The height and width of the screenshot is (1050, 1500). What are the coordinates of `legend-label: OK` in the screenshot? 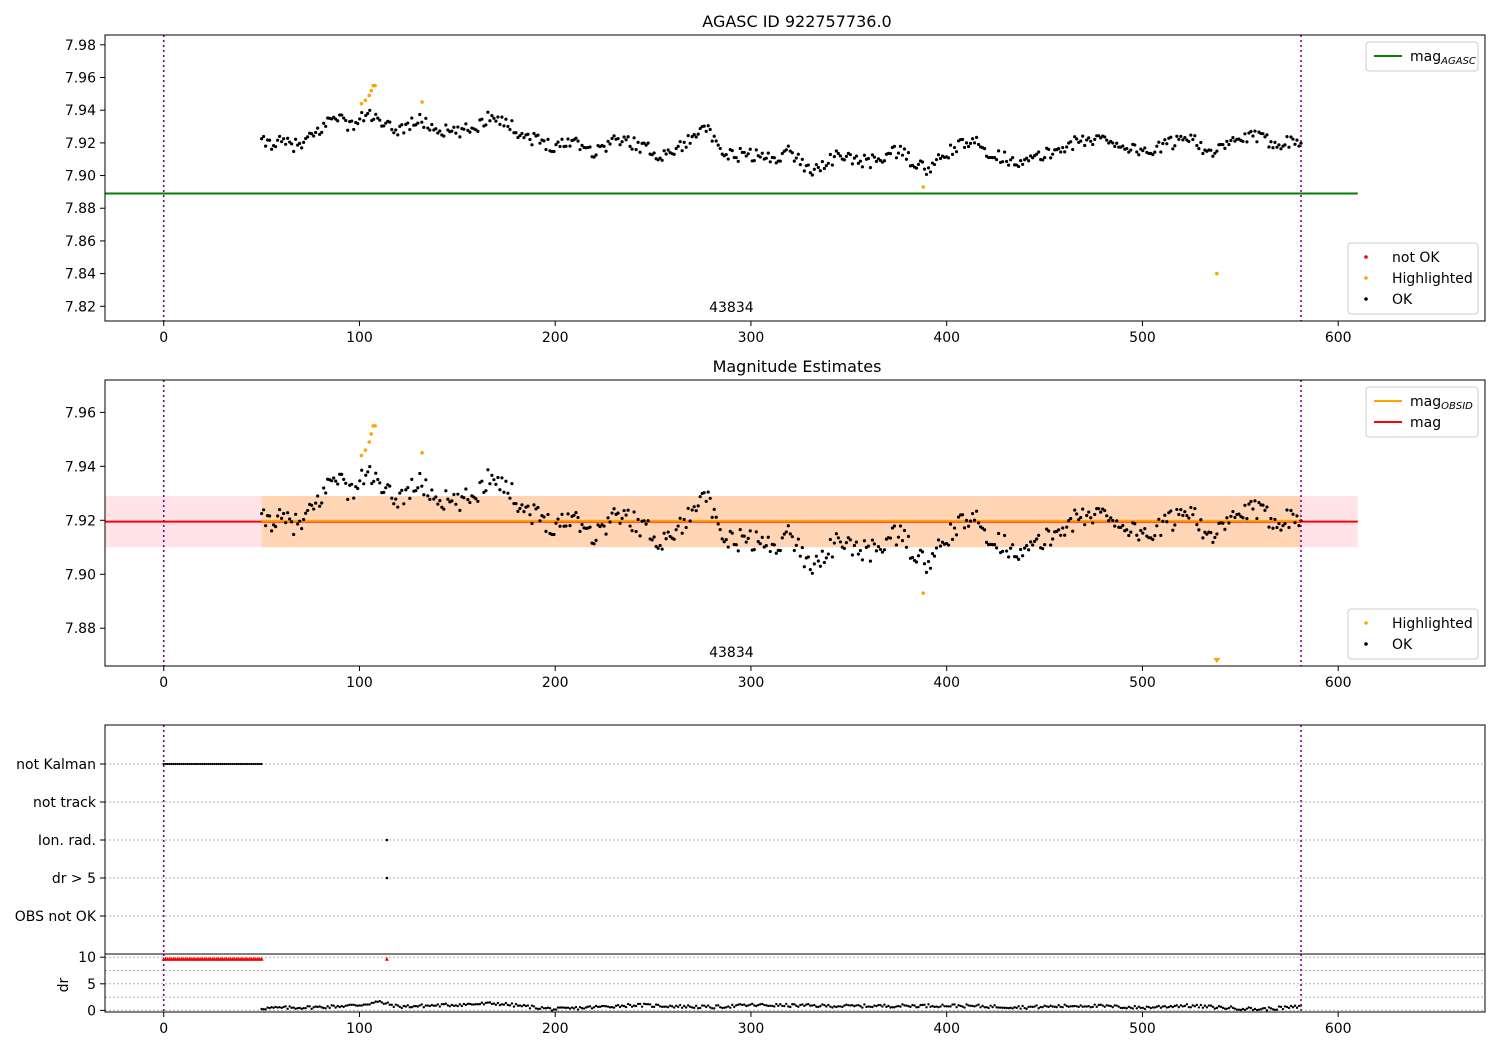 It's located at (1402, 300).